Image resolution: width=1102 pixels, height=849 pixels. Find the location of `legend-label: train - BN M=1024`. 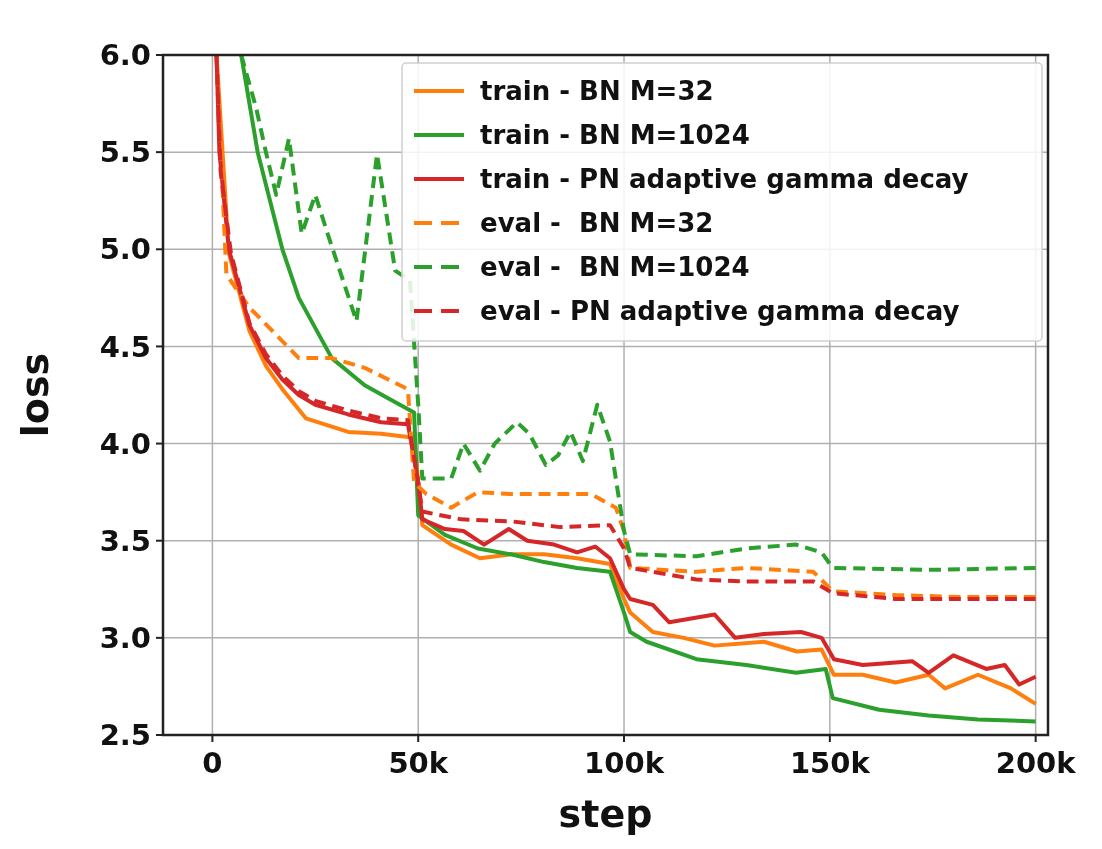

legend-label: train - BN M=1024 is located at coordinates (615, 135).